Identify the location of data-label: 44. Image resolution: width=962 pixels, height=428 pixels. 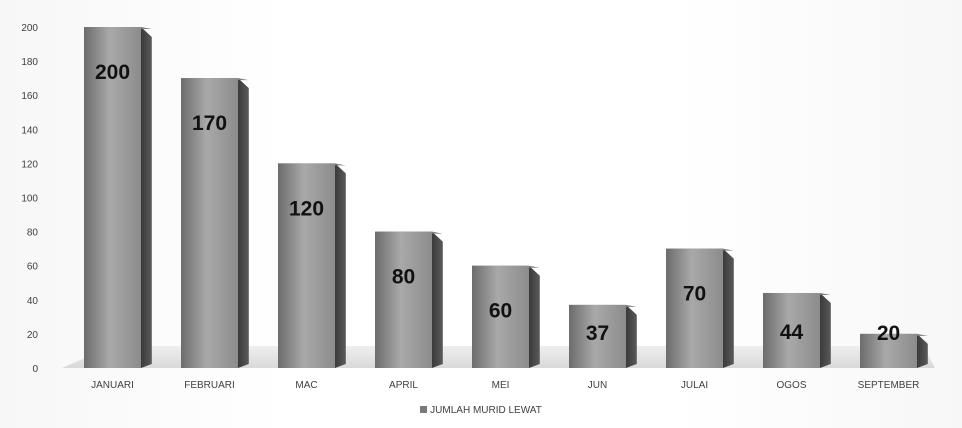
(792, 332).